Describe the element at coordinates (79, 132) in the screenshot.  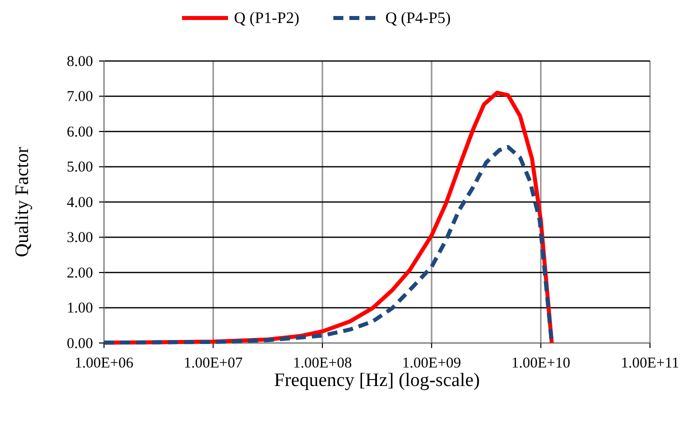
I see `y-tick-label: 6.00` at that location.